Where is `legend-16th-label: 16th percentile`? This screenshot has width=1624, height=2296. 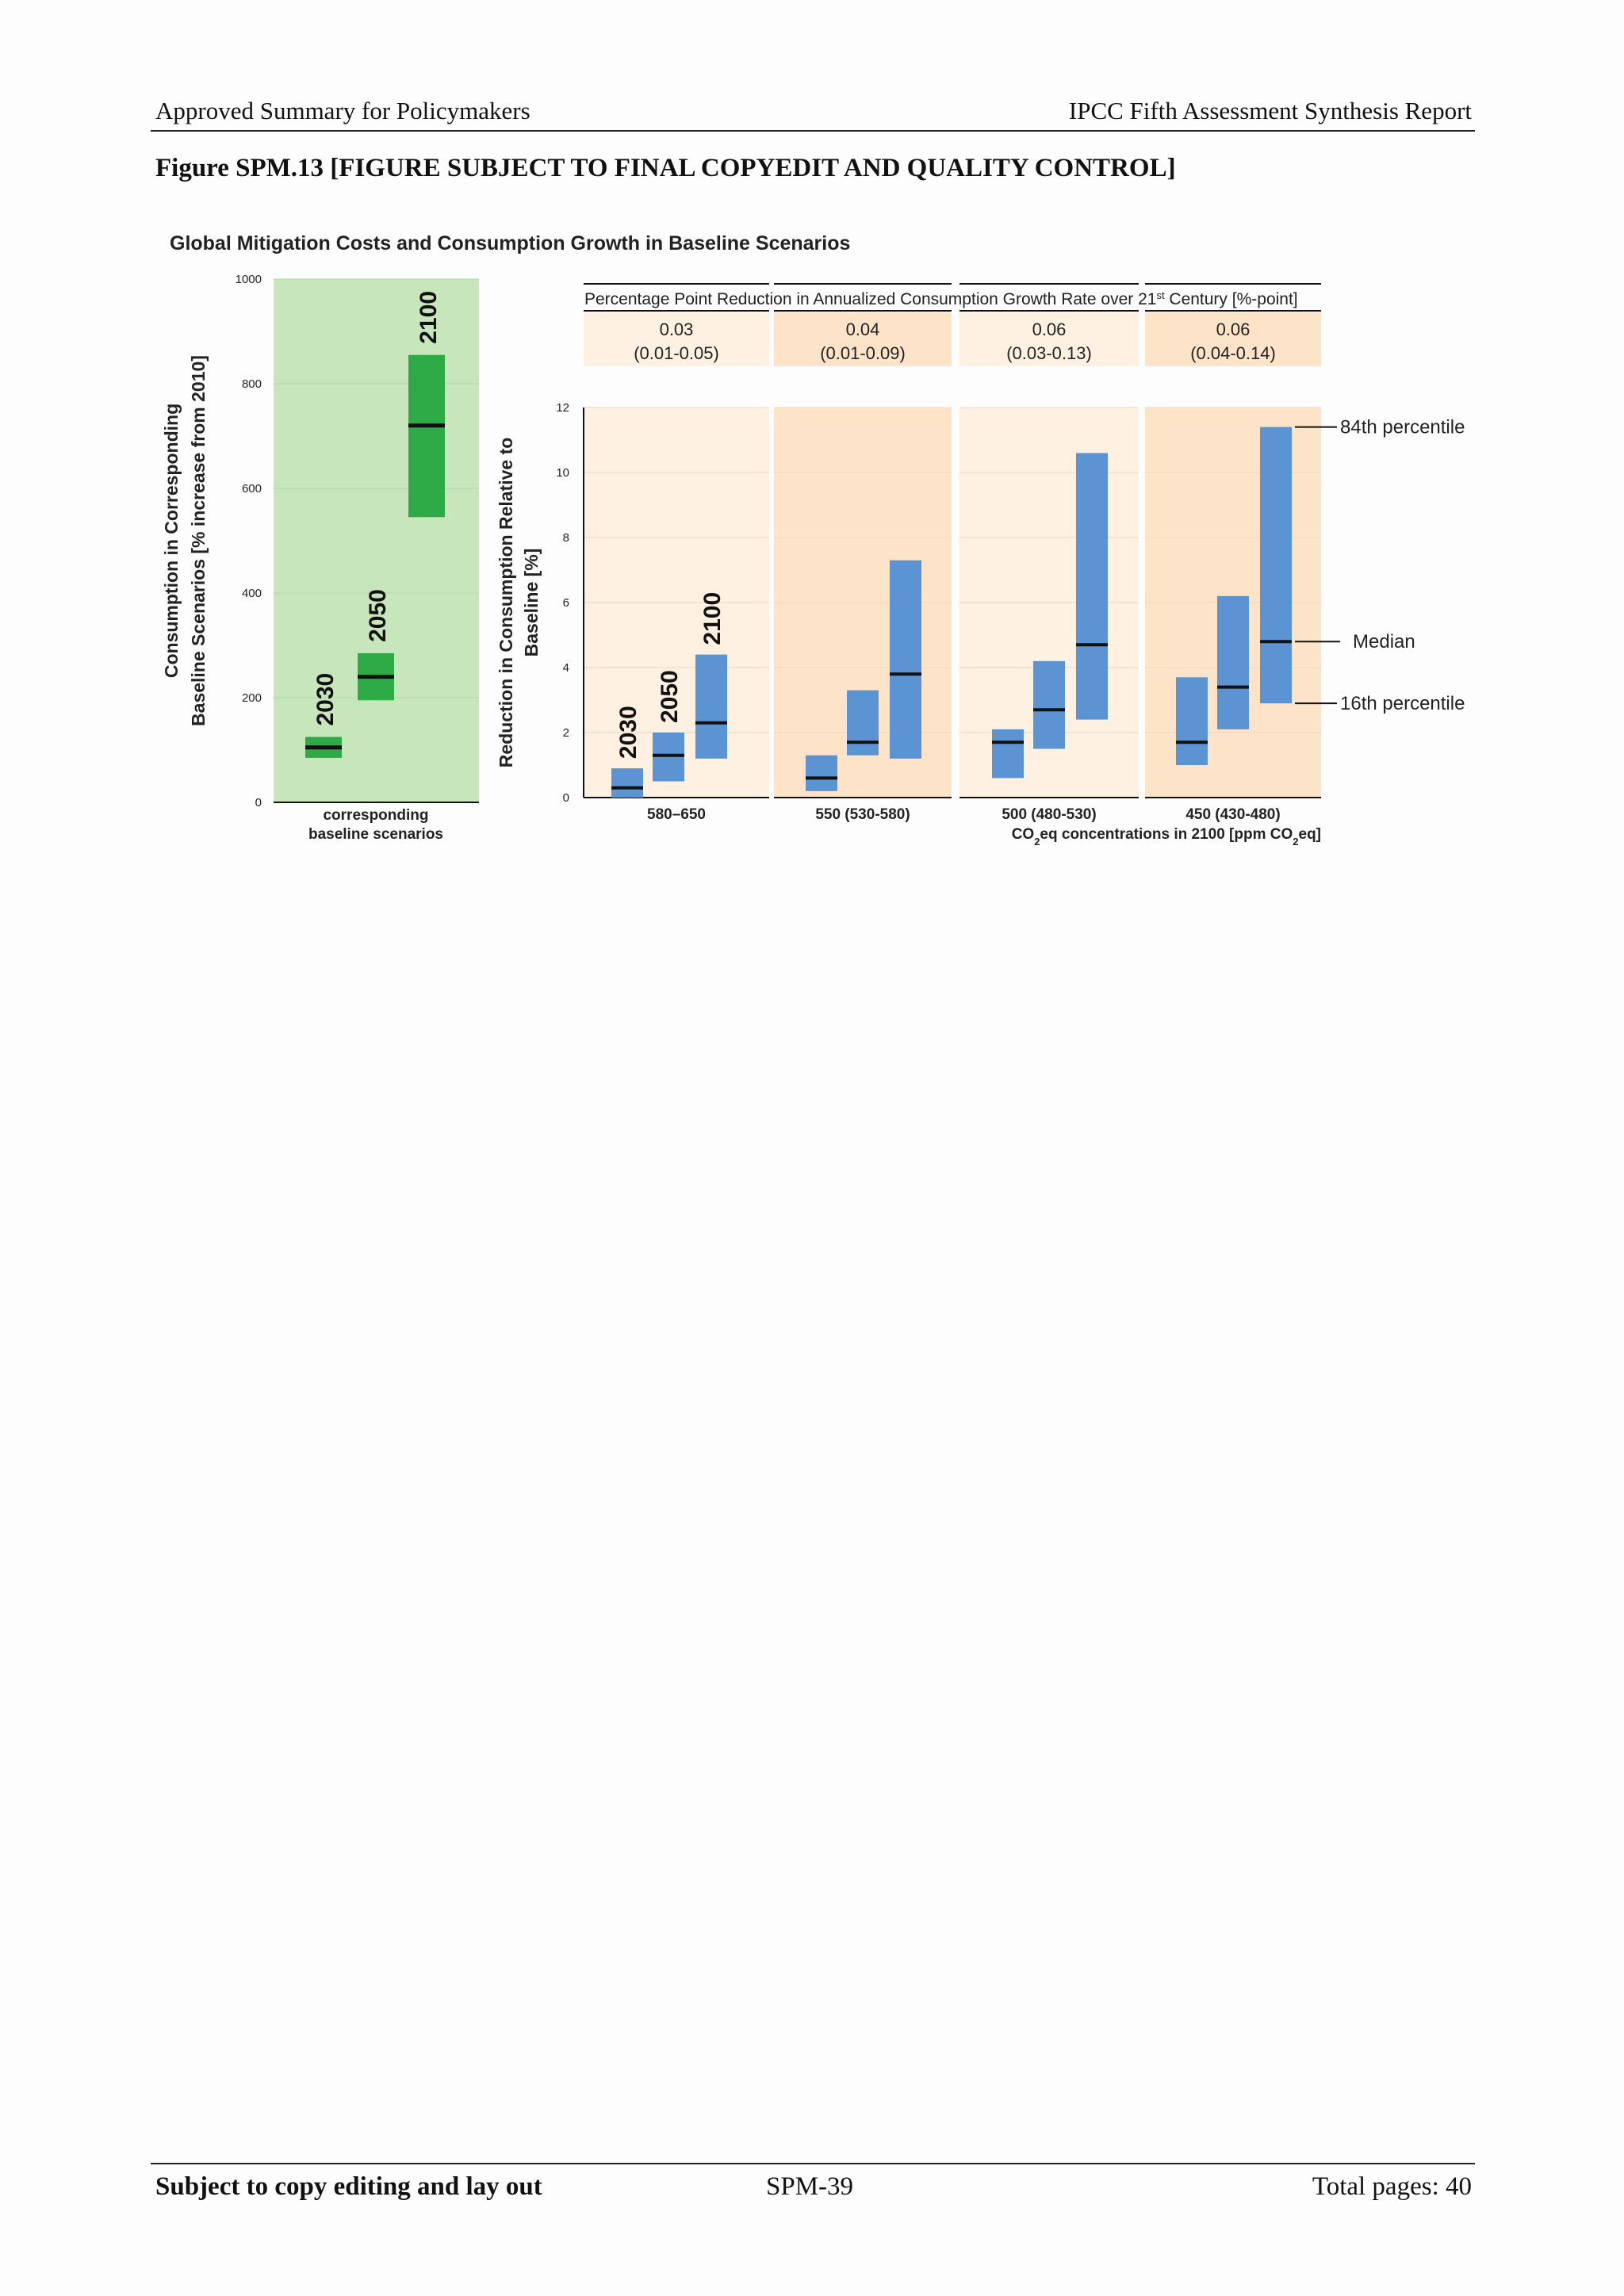
legend-16th-label: 16th percentile is located at coordinates (1402, 703).